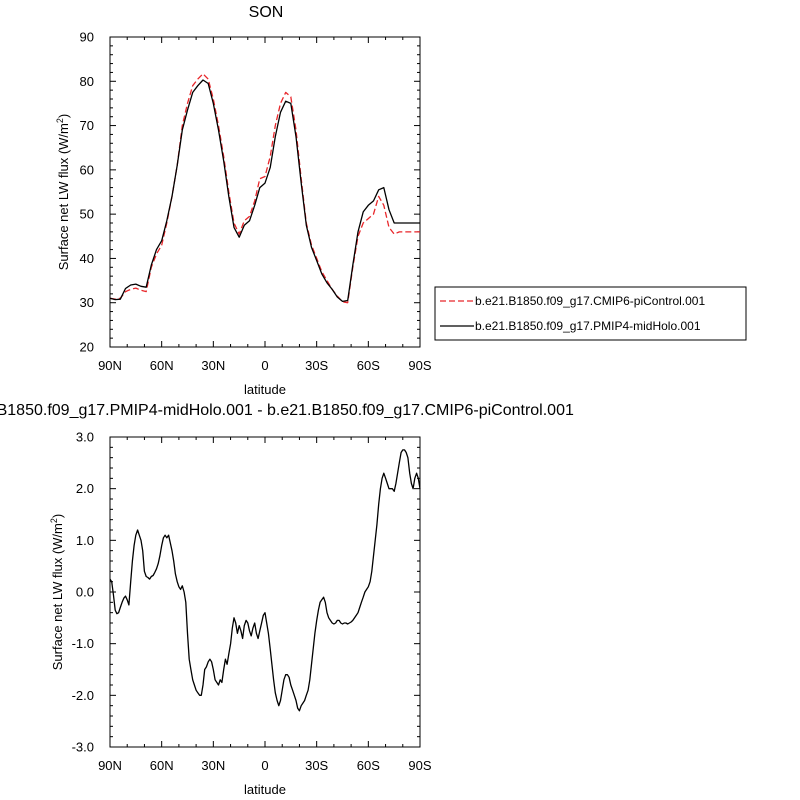 The height and width of the screenshot is (800, 800). What do you see at coordinates (266, 12) in the screenshot?
I see `top-chart-title: SON` at bounding box center [266, 12].